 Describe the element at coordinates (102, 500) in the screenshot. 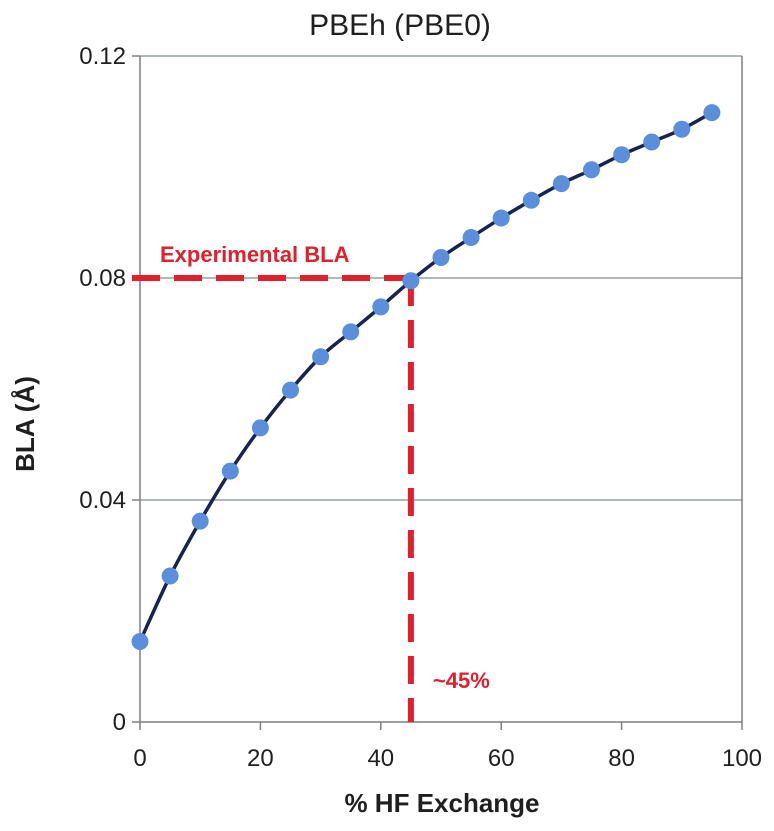

I see `y-tick-label: 0.04` at that location.